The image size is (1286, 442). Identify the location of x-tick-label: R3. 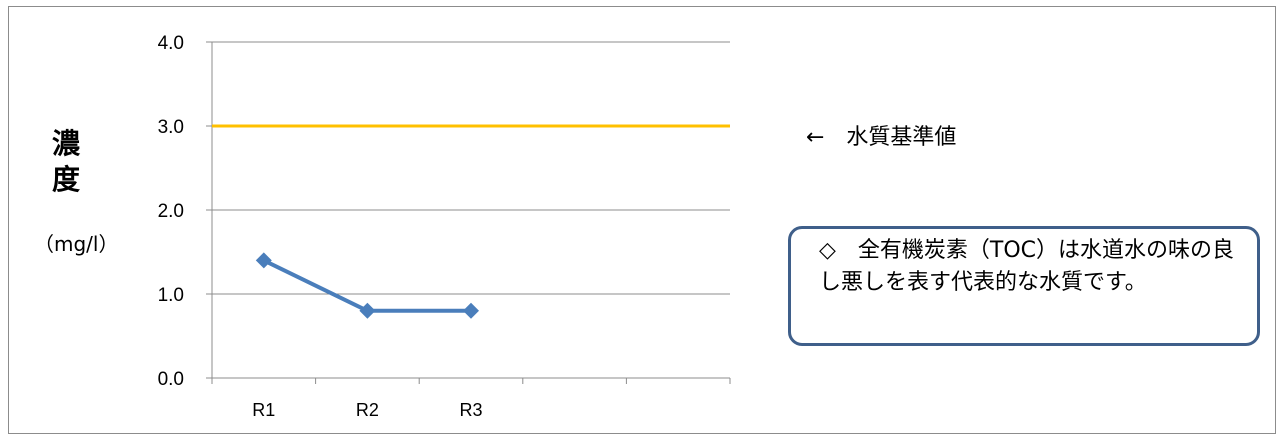
(470, 410).